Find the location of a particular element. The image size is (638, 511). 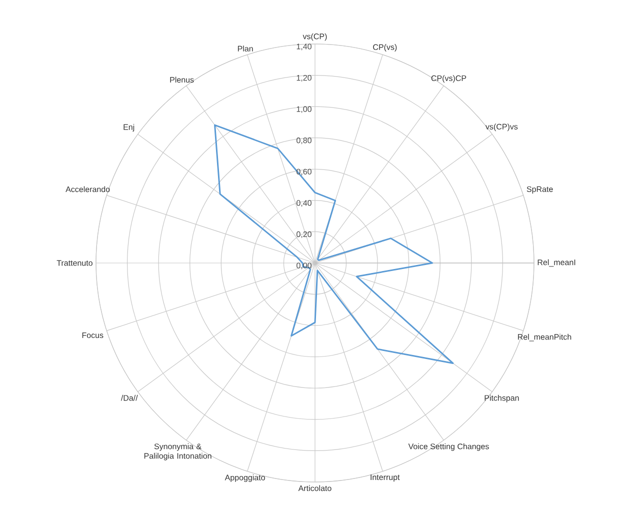

spoke-label: vs(CP)vs is located at coordinates (502, 128).